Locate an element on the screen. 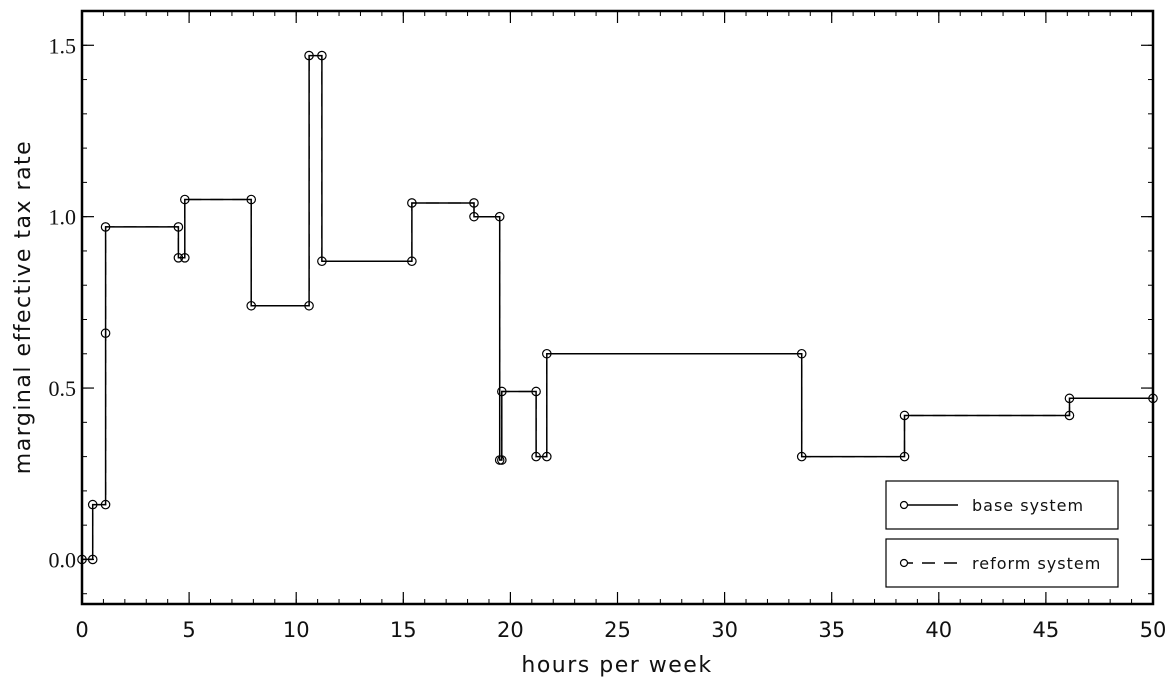  x-tick-label: 50 is located at coordinates (1153, 630).